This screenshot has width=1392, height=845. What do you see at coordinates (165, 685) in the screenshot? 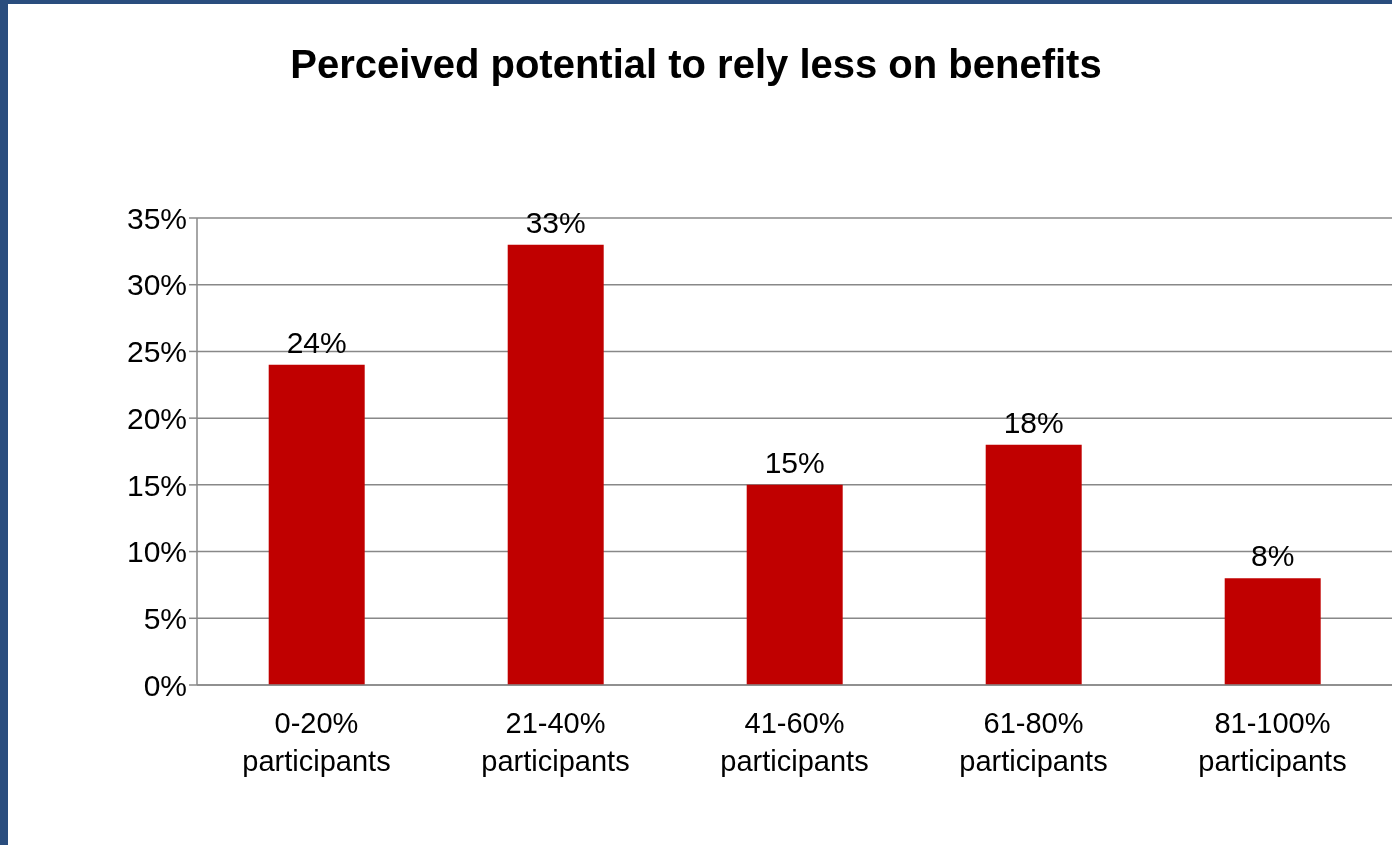
I see `y-tick-label: 0%` at bounding box center [165, 685].